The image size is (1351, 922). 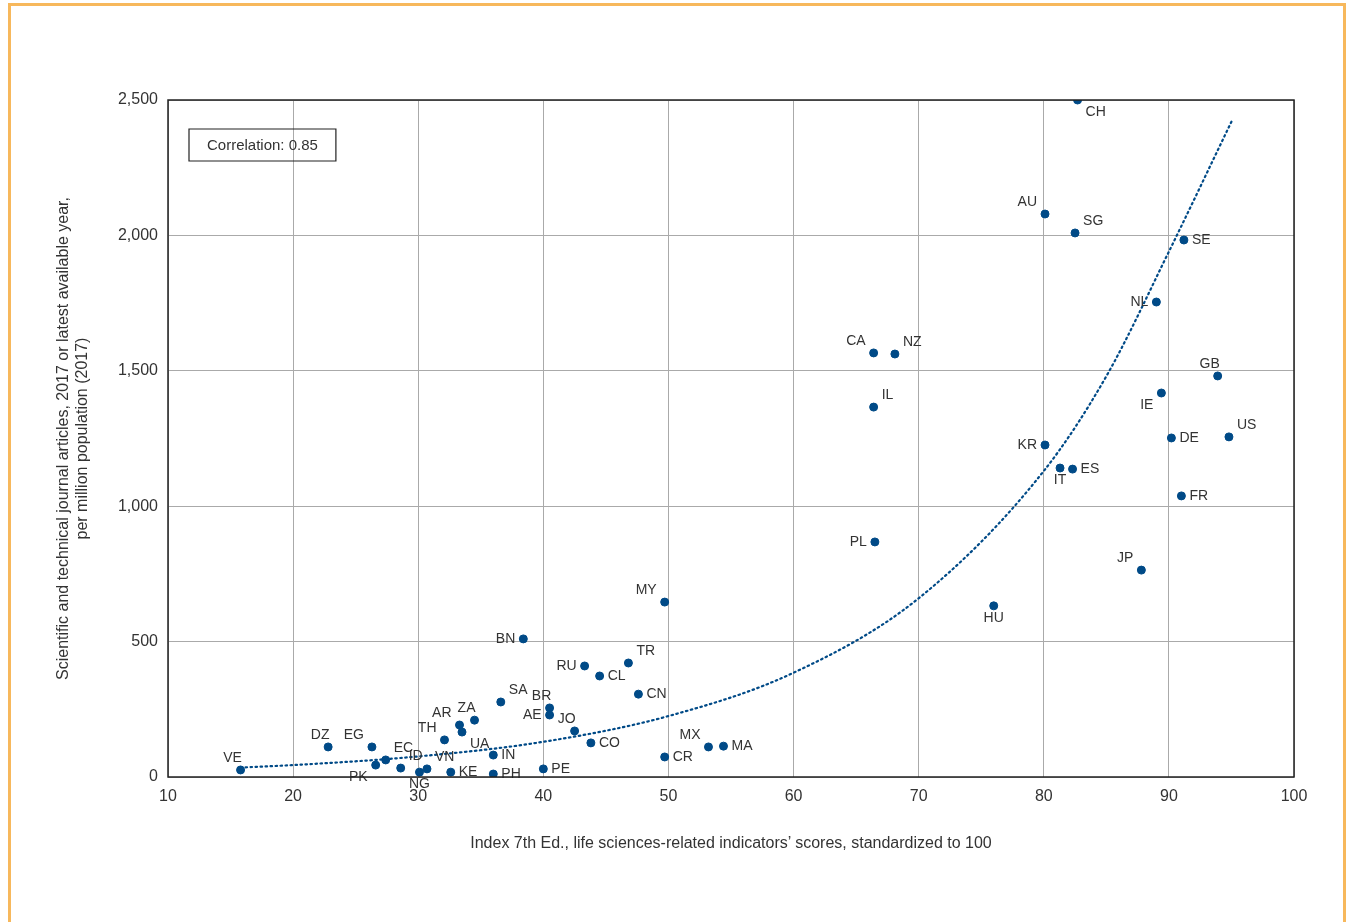 I want to click on x-axis-title: Index 7th Ed., life sciences-related indicators’ scores, standardized to 100, so click(x=731, y=842).